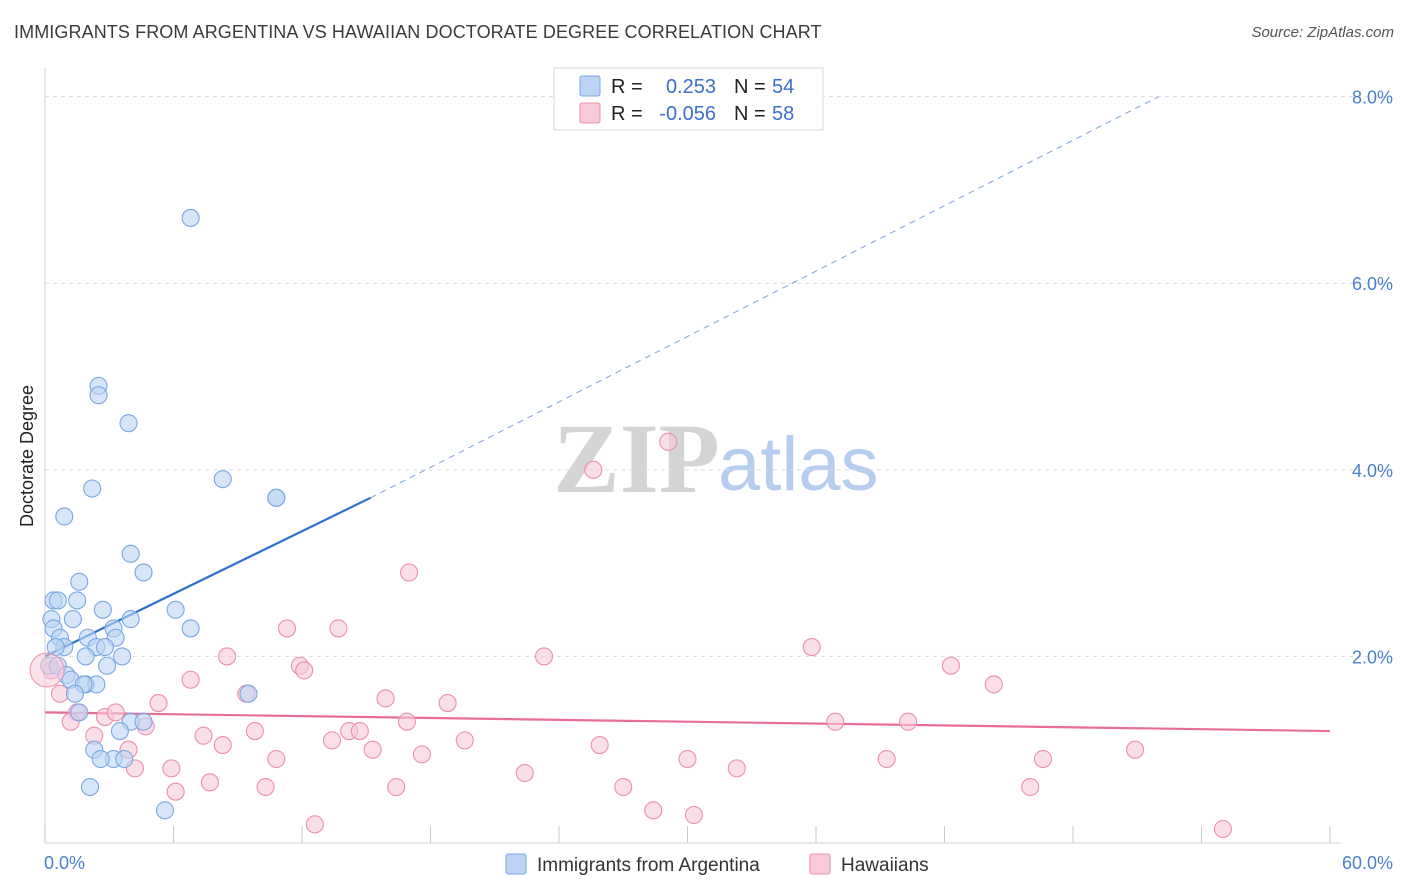  Describe the element at coordinates (783, 114) in the screenshot. I see `legend-n-value-2: 58` at that location.